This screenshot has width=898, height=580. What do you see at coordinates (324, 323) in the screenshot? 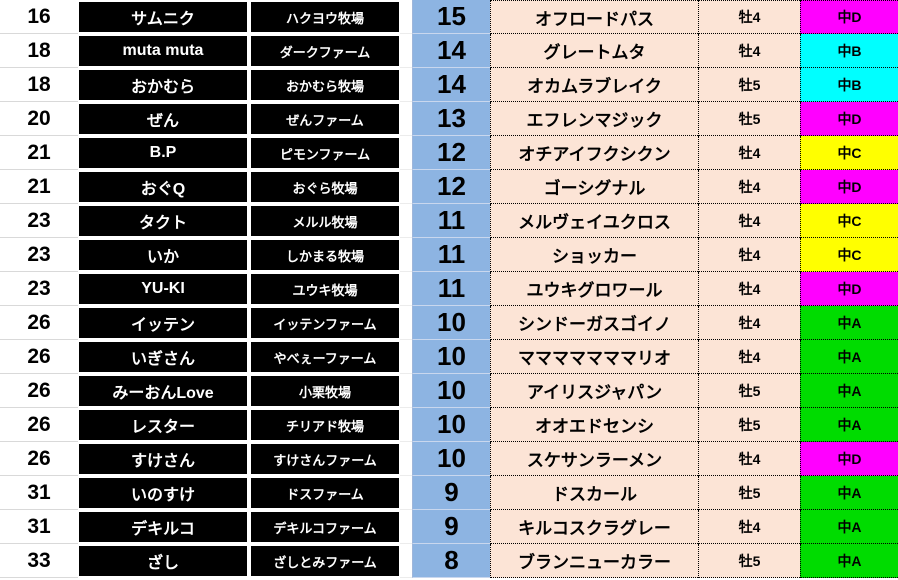
I see `farm-cell: イッテンファーム` at bounding box center [324, 323].